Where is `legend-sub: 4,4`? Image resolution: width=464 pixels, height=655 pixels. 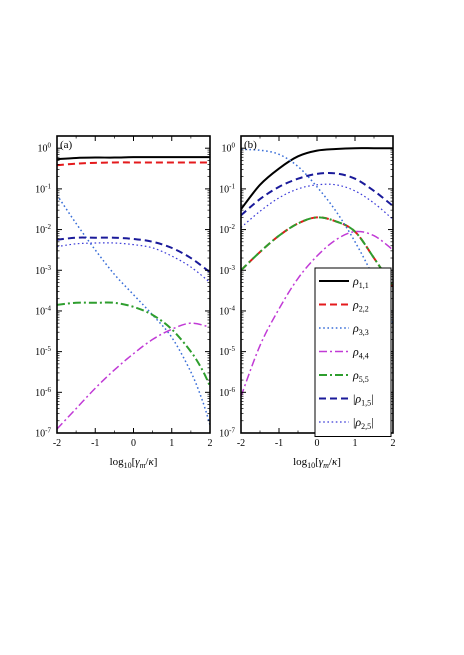 legend-sub: 4,4 is located at coordinates (364, 356).